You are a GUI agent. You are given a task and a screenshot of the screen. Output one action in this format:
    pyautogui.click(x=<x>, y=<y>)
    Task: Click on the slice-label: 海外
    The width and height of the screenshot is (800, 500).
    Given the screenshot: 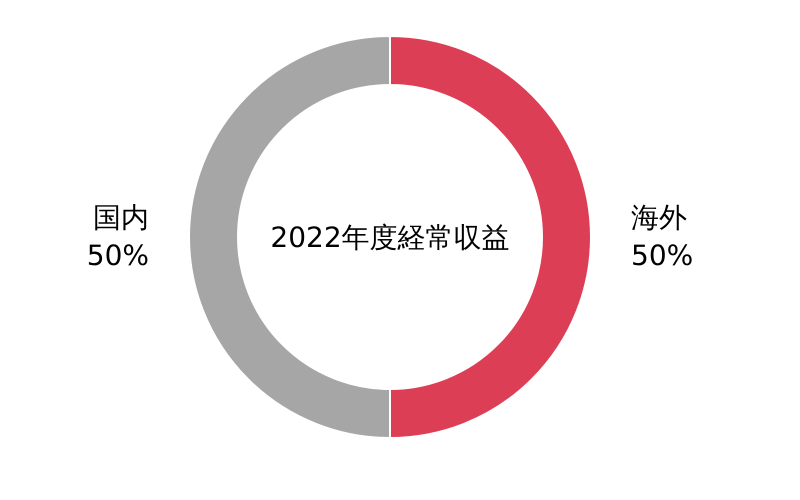 What is the action you would take?
    pyautogui.click(x=659, y=217)
    